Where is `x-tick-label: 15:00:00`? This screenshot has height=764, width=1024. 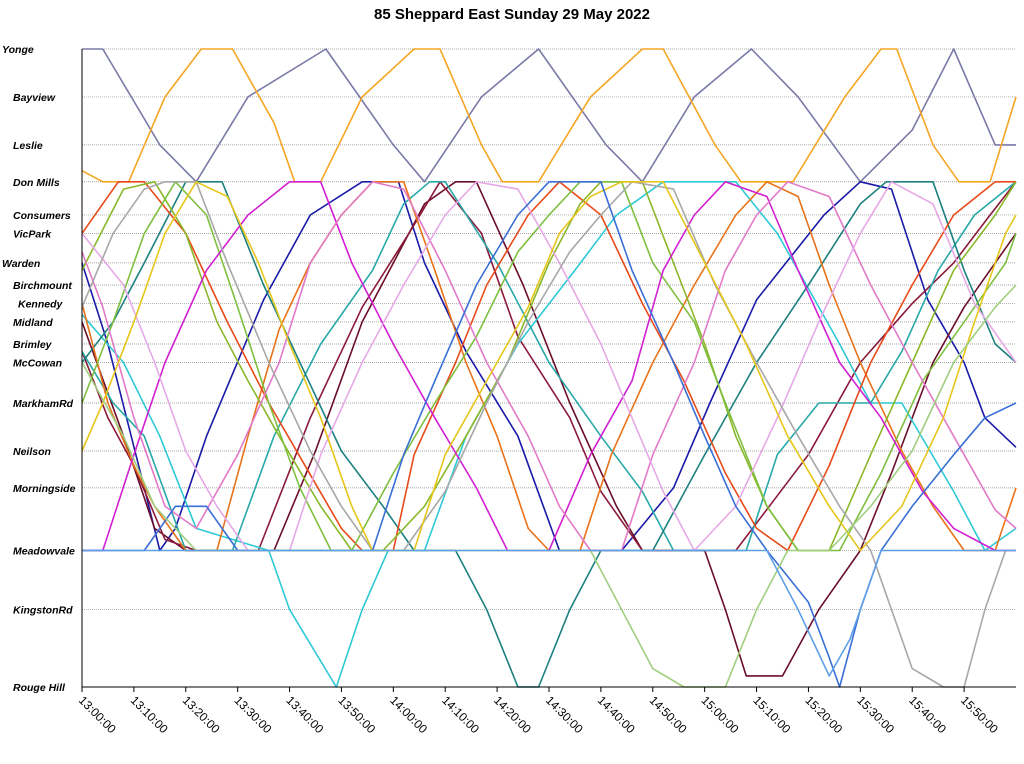 x-tick-label: 15:00:00 is located at coordinates (720, 714).